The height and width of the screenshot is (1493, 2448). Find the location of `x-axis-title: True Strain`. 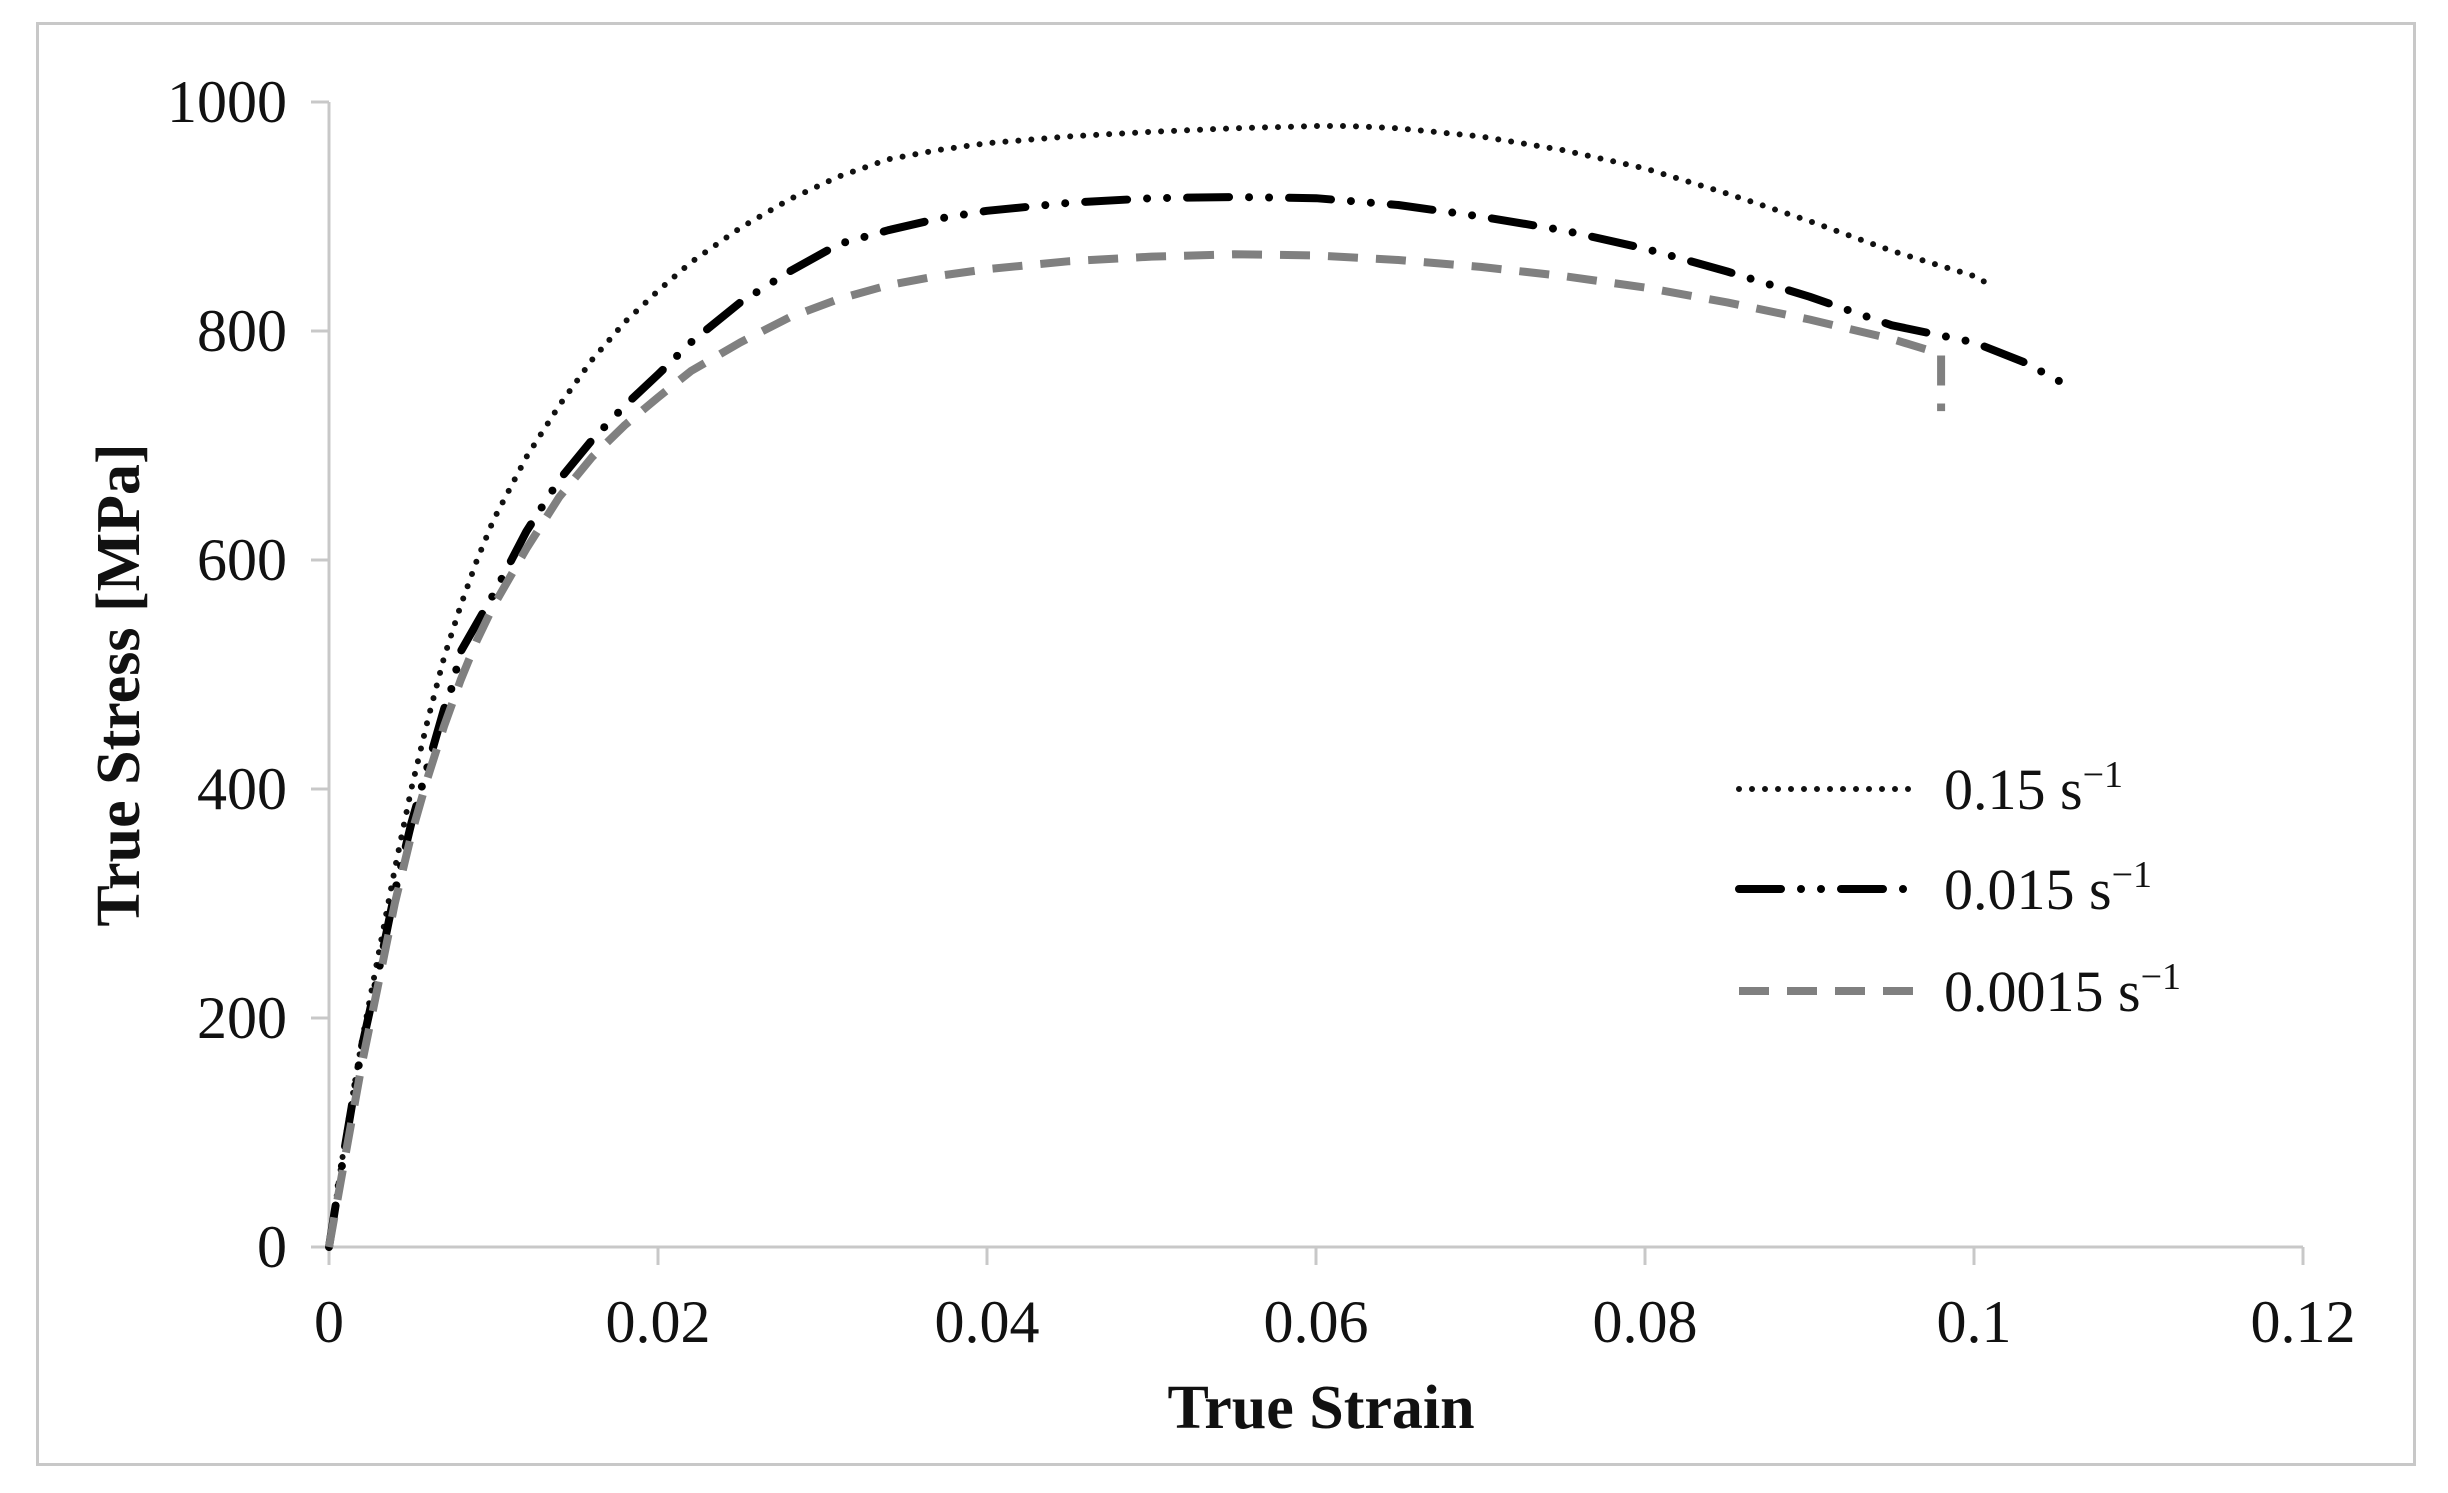

x-axis-title: True Strain is located at coordinates (1320, 1408).